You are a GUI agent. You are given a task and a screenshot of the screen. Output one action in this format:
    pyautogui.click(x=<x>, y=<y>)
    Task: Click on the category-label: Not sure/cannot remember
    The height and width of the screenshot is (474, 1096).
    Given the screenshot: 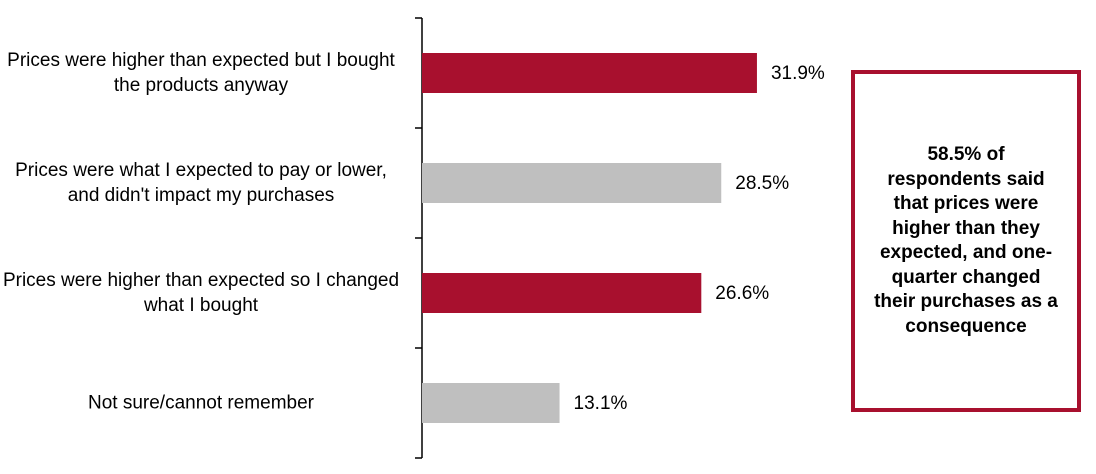 What is the action you would take?
    pyautogui.click(x=201, y=403)
    